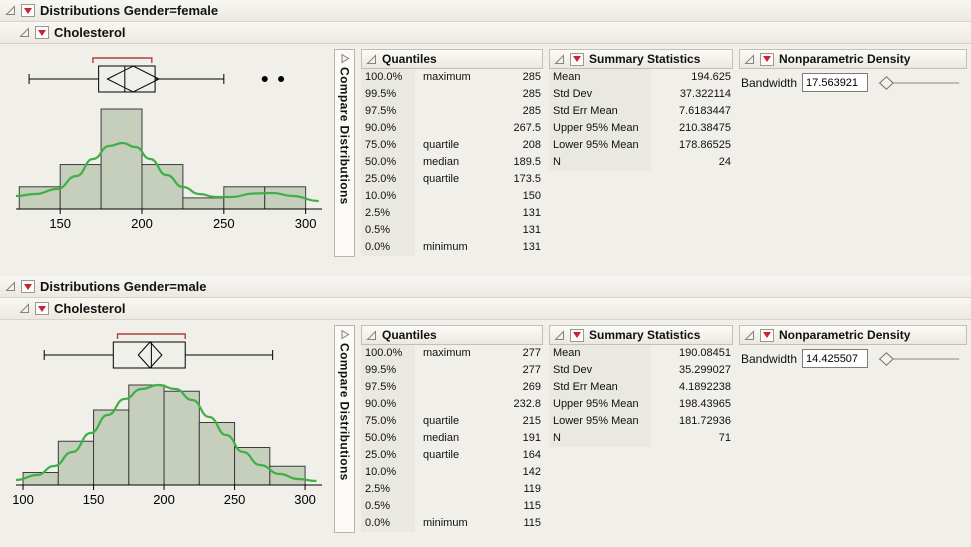  I want to click on quantile-label: quartile, so click(441, 179).